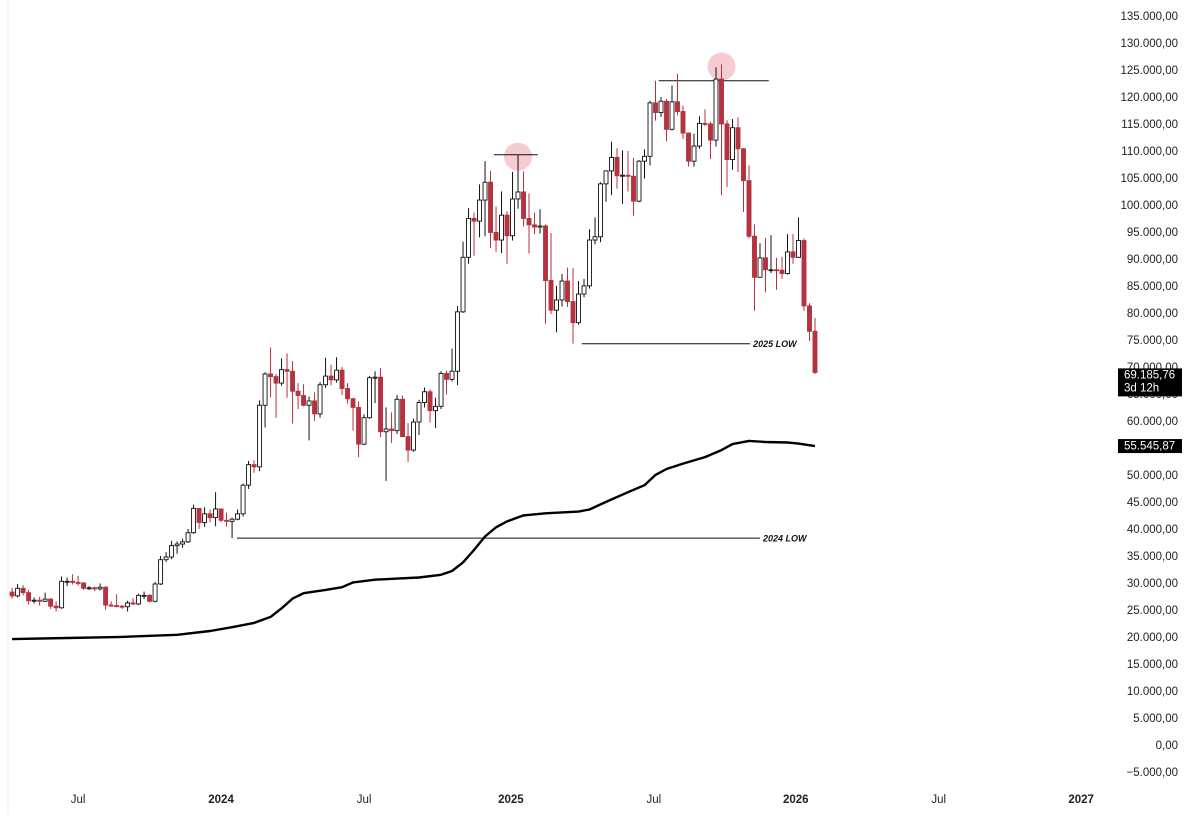  What do you see at coordinates (1152, 773) in the screenshot?
I see `y-tick-label: −5.000,00` at bounding box center [1152, 773].